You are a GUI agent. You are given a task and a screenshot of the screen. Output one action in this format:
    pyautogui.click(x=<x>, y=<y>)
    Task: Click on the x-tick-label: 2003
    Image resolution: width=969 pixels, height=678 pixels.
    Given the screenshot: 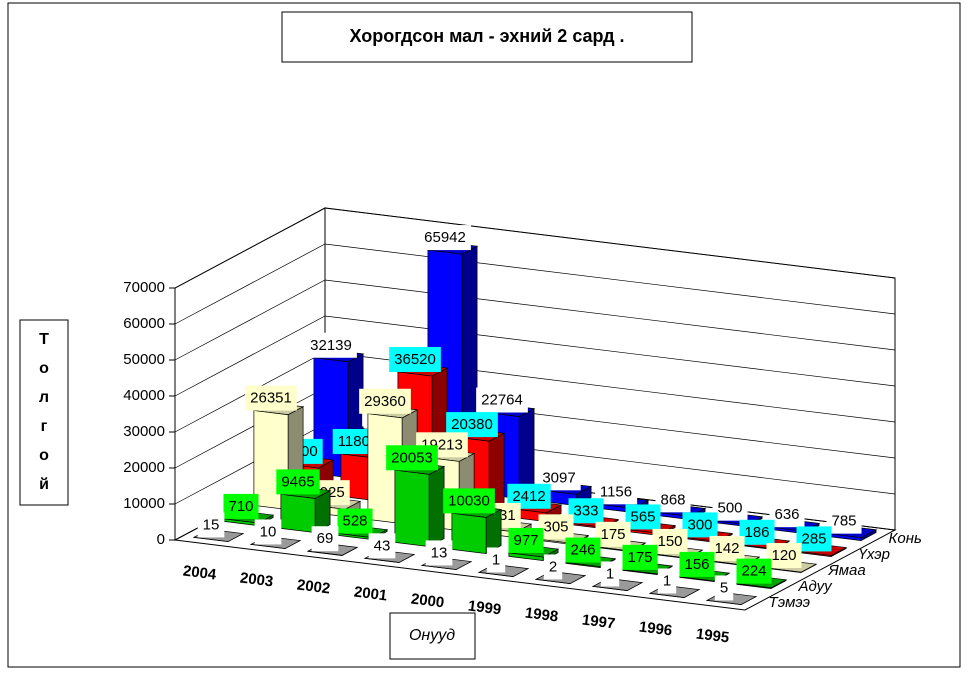 What is the action you would take?
    pyautogui.click(x=256, y=580)
    